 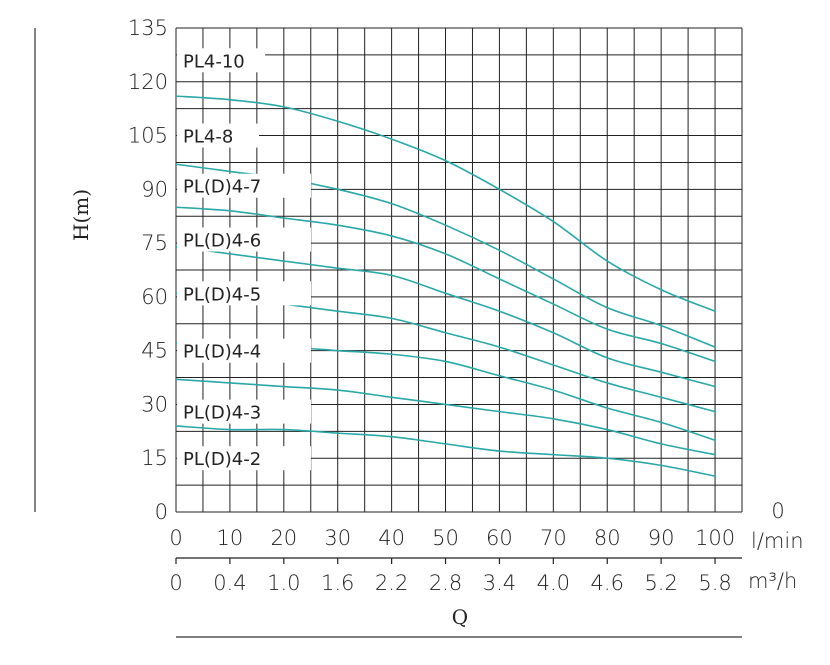 I want to click on x-end-label: 0, so click(x=777, y=511).